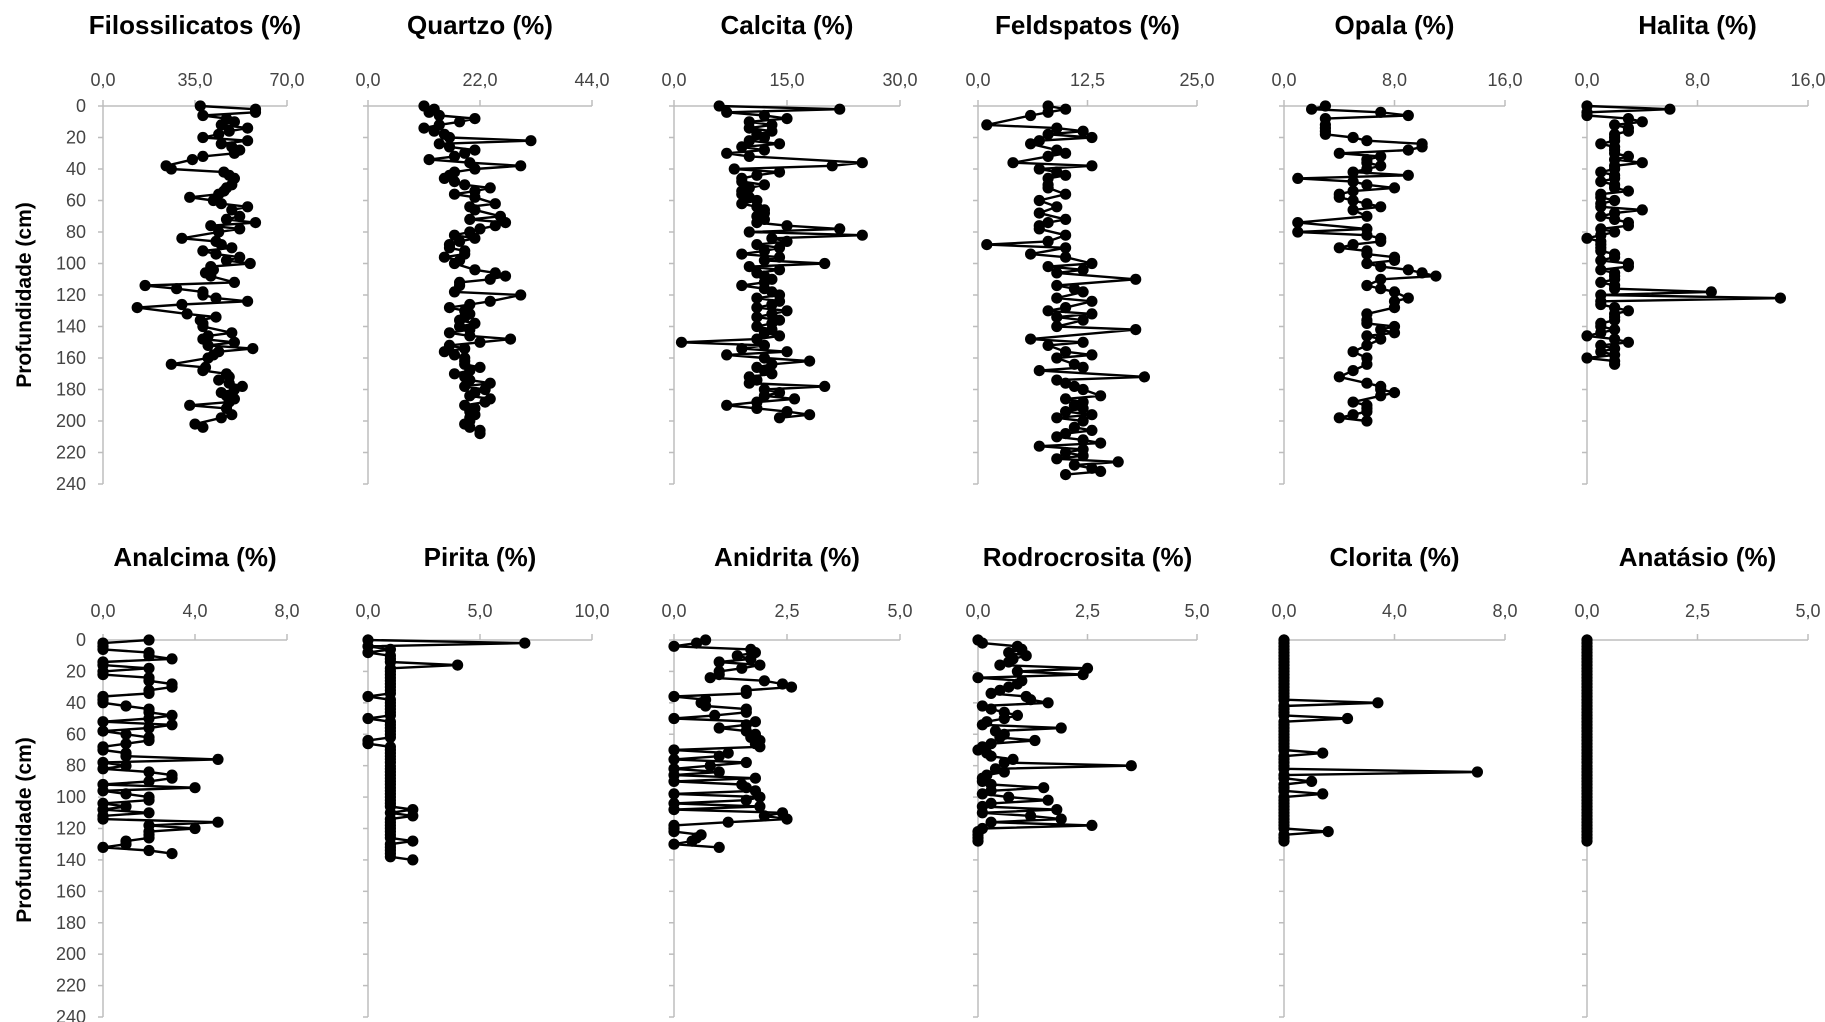  What do you see at coordinates (1087, 611) in the screenshot?
I see `x-tick-label: 2,5` at bounding box center [1087, 611].